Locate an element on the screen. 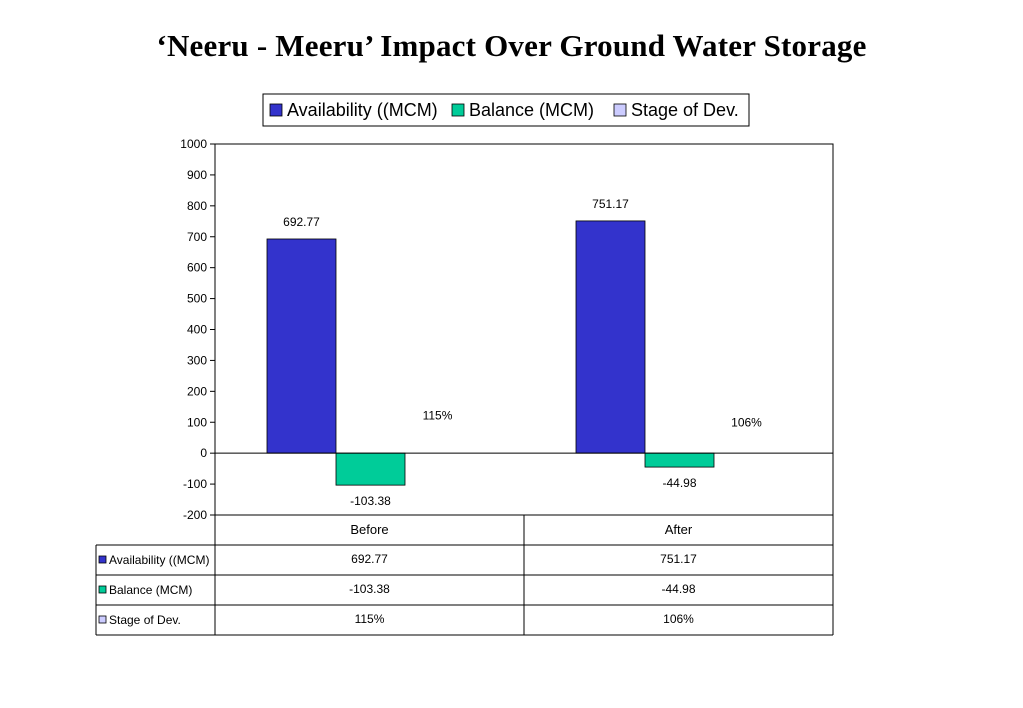 This screenshot has height=708, width=1023. legend-frame is located at coordinates (506, 110).